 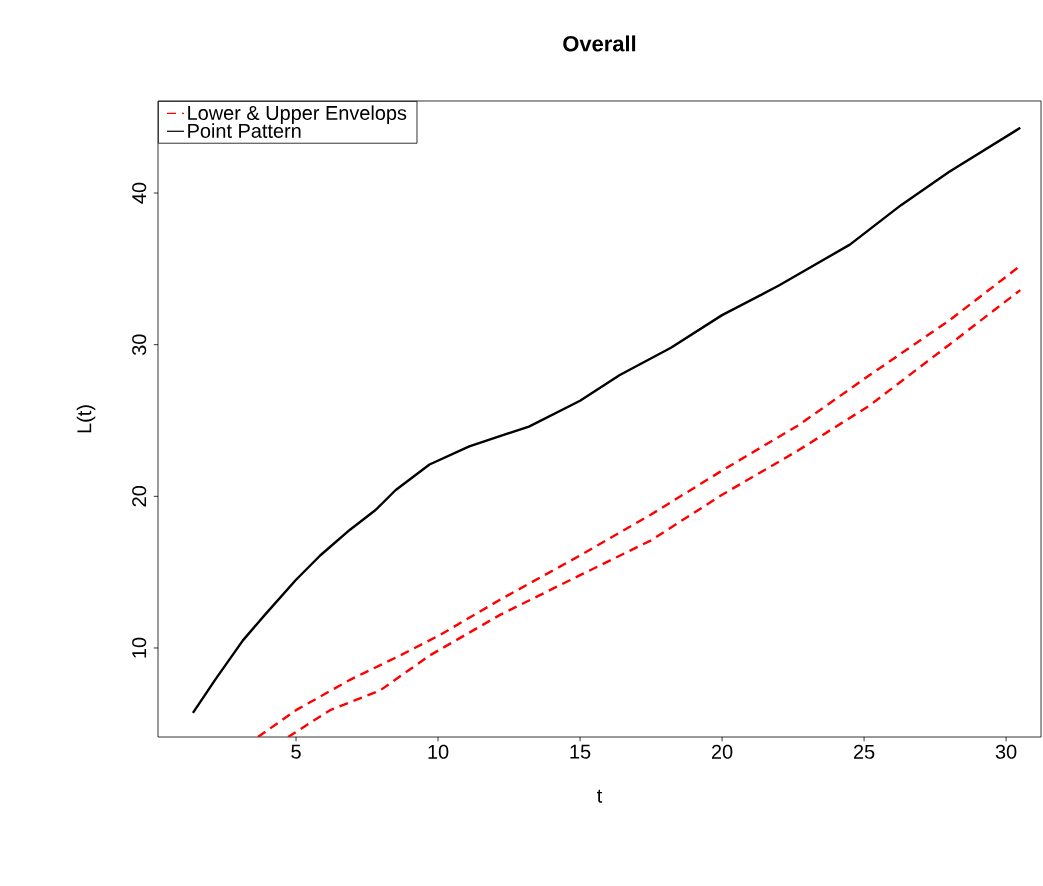 What do you see at coordinates (139, 496) in the screenshot?
I see `y-tick-label: 20` at bounding box center [139, 496].